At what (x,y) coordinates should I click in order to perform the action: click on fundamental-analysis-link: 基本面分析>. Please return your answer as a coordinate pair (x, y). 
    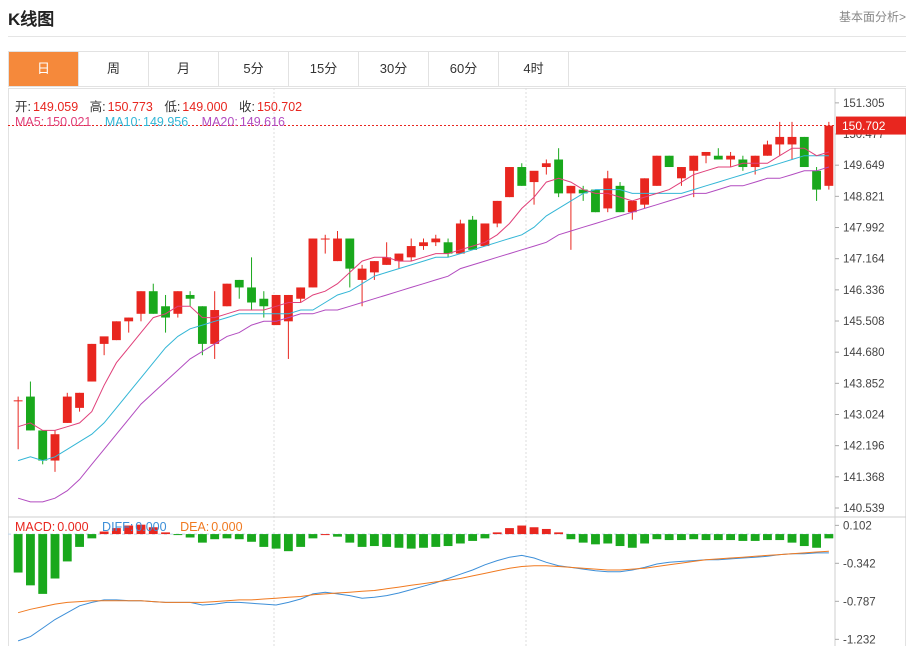
    Looking at the image, I should click on (872, 17).